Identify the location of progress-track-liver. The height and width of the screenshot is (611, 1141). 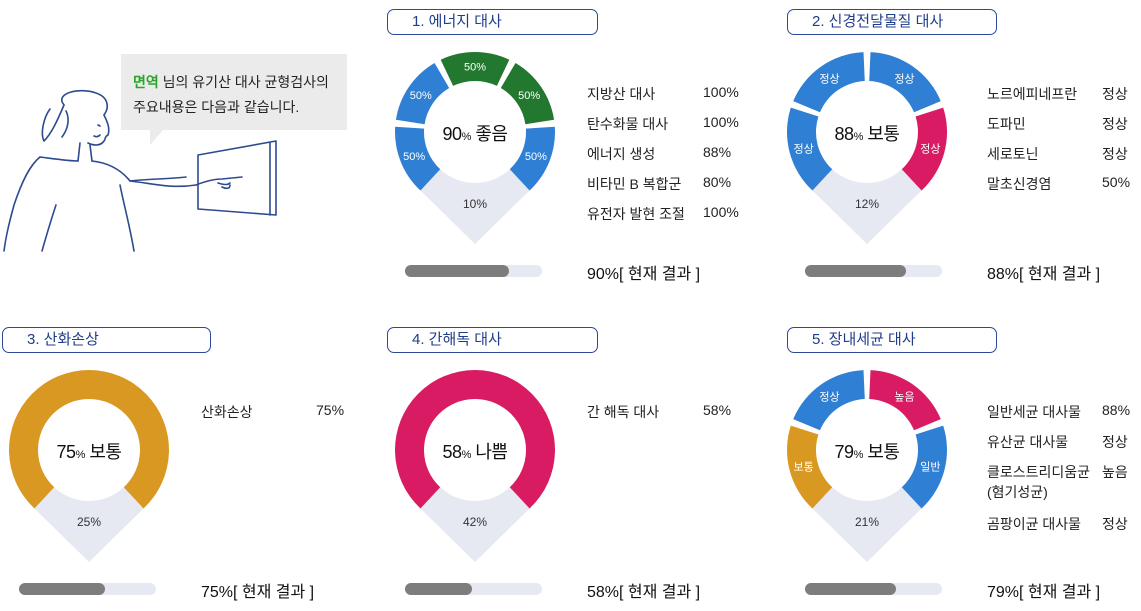
(473, 589).